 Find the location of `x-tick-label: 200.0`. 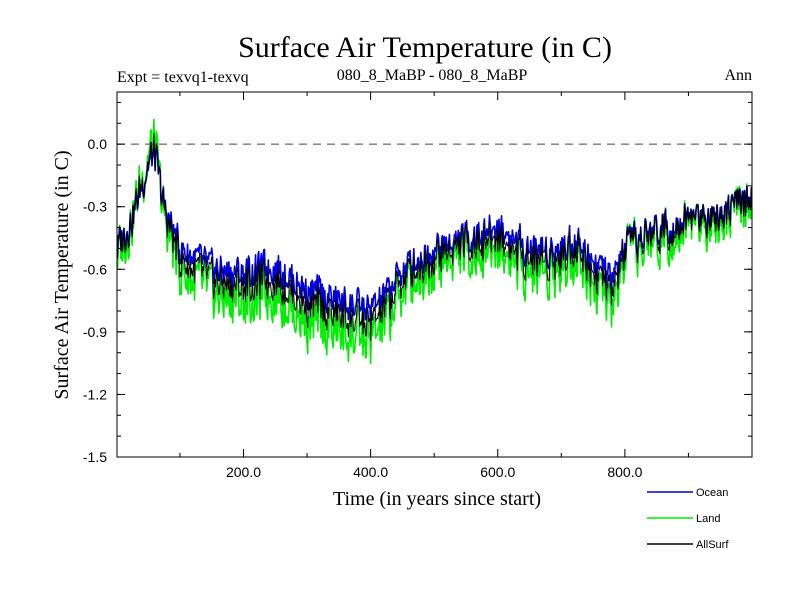

x-tick-label: 200.0 is located at coordinates (243, 472).